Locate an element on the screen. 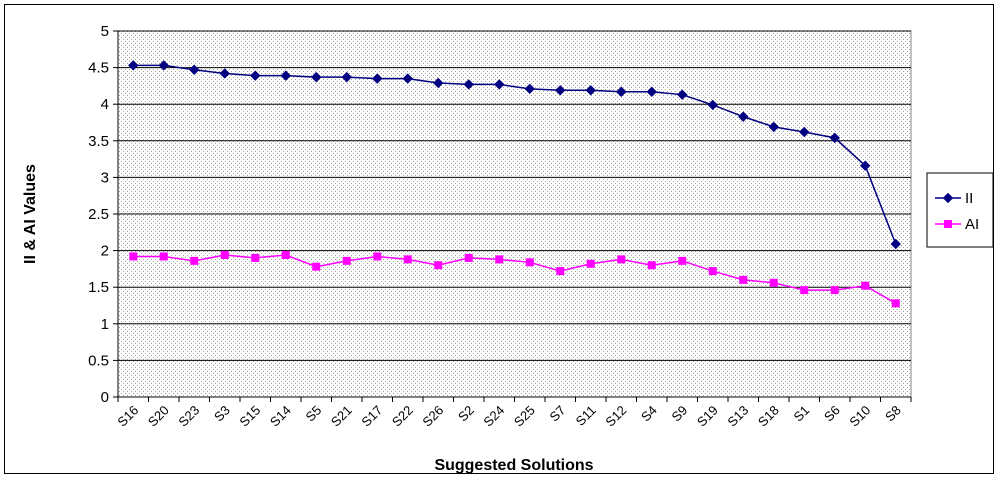 Image resolution: width=1000 pixels, height=479 pixels. x-tick-label: S26 is located at coordinates (432, 416).